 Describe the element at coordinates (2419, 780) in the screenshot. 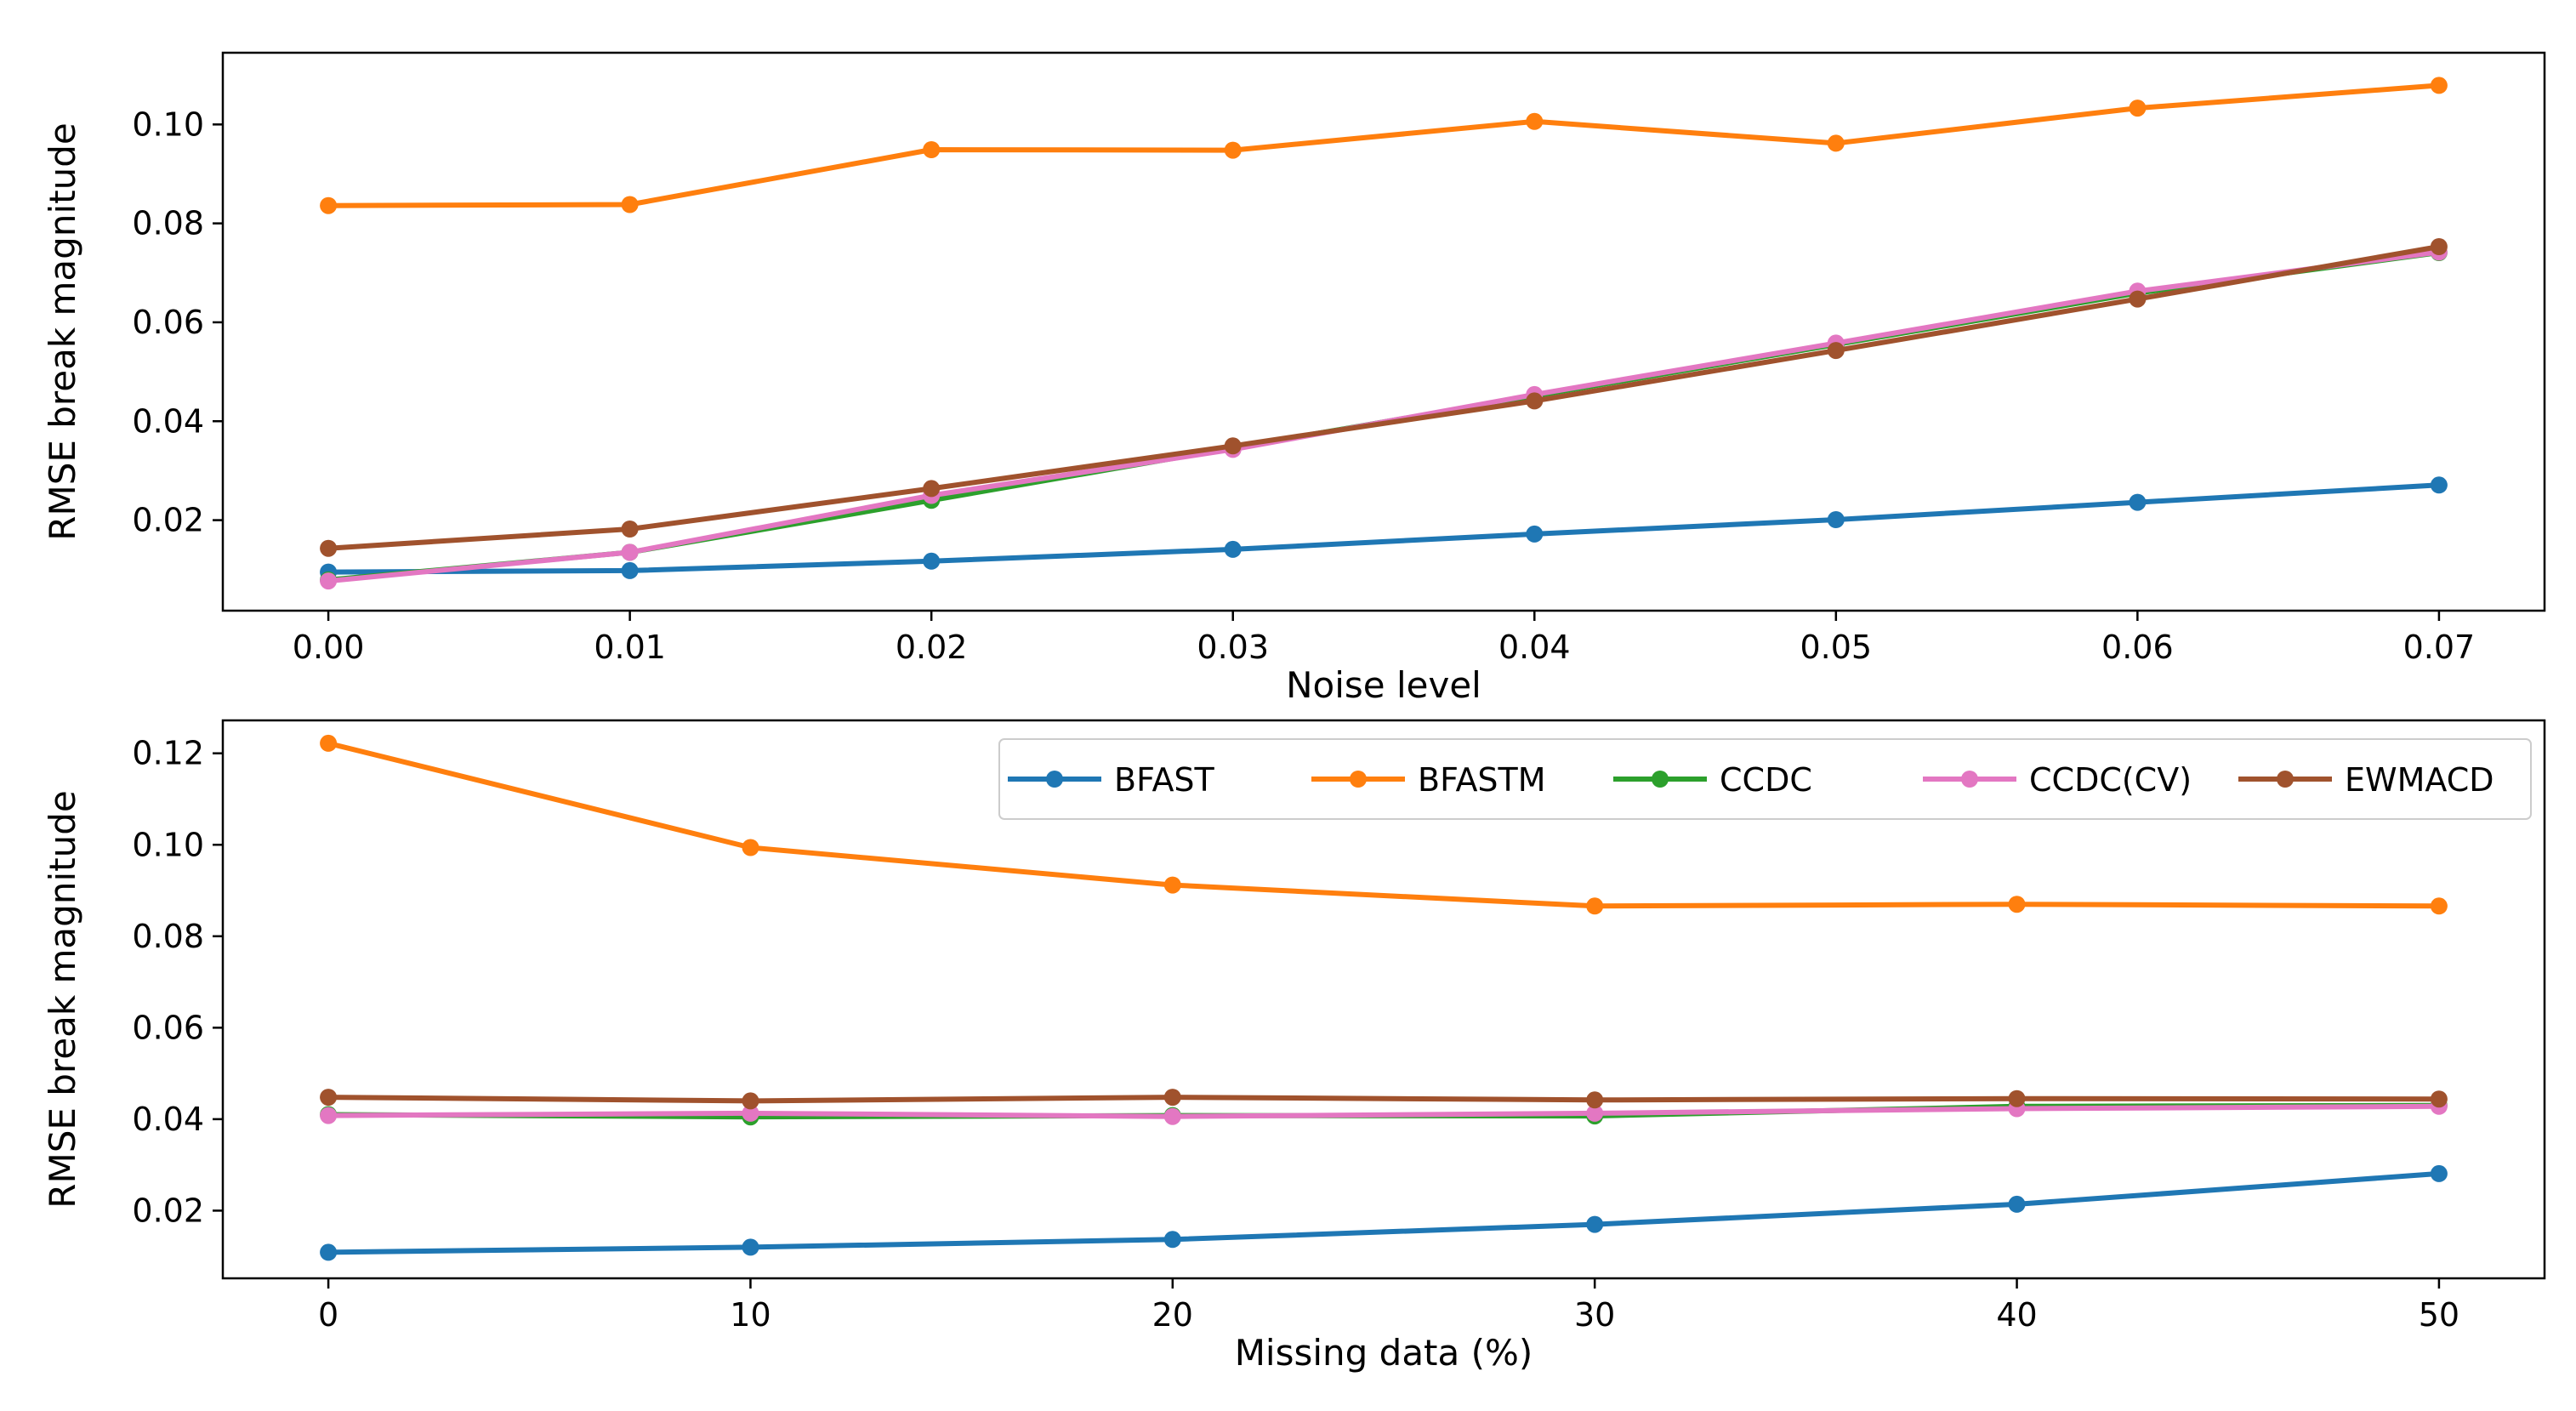

I see `legend-label-ewmacd: EWMACD` at that location.